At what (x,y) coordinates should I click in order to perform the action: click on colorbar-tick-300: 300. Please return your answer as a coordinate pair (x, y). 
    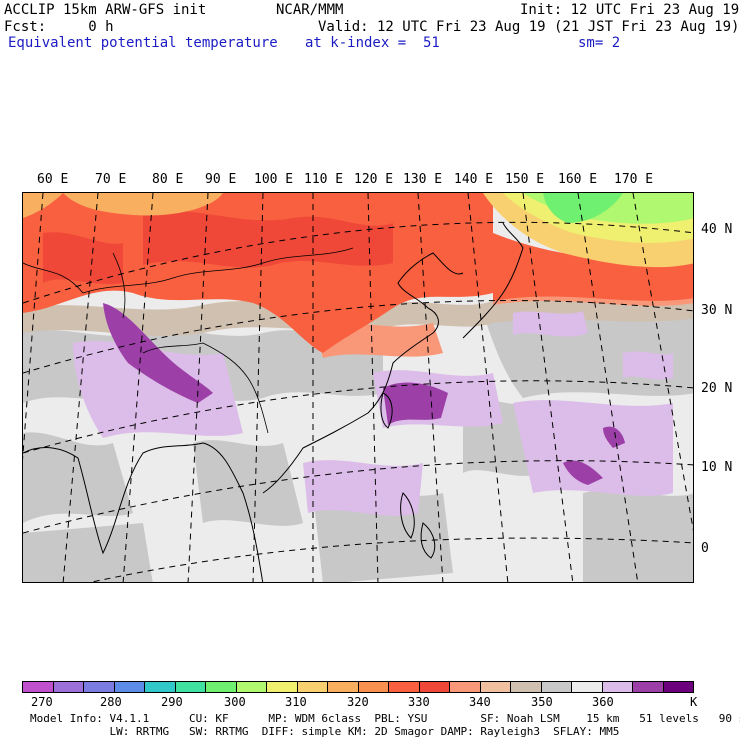
    Looking at the image, I should click on (235, 702).